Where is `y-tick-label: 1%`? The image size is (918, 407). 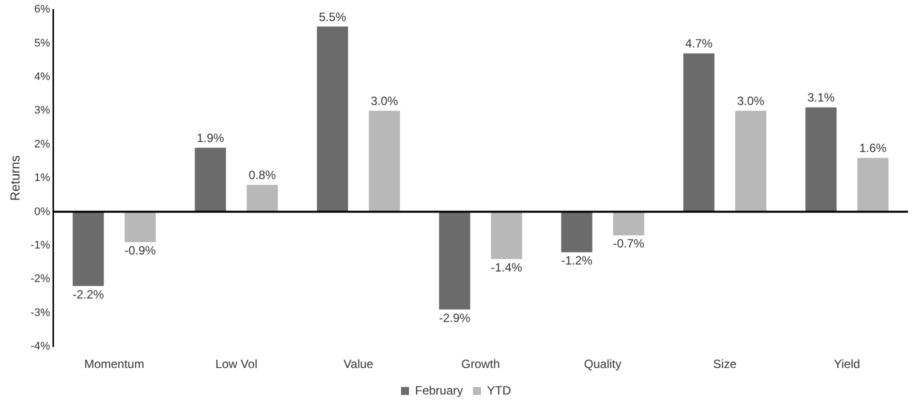
y-tick-label: 1% is located at coordinates (42, 178).